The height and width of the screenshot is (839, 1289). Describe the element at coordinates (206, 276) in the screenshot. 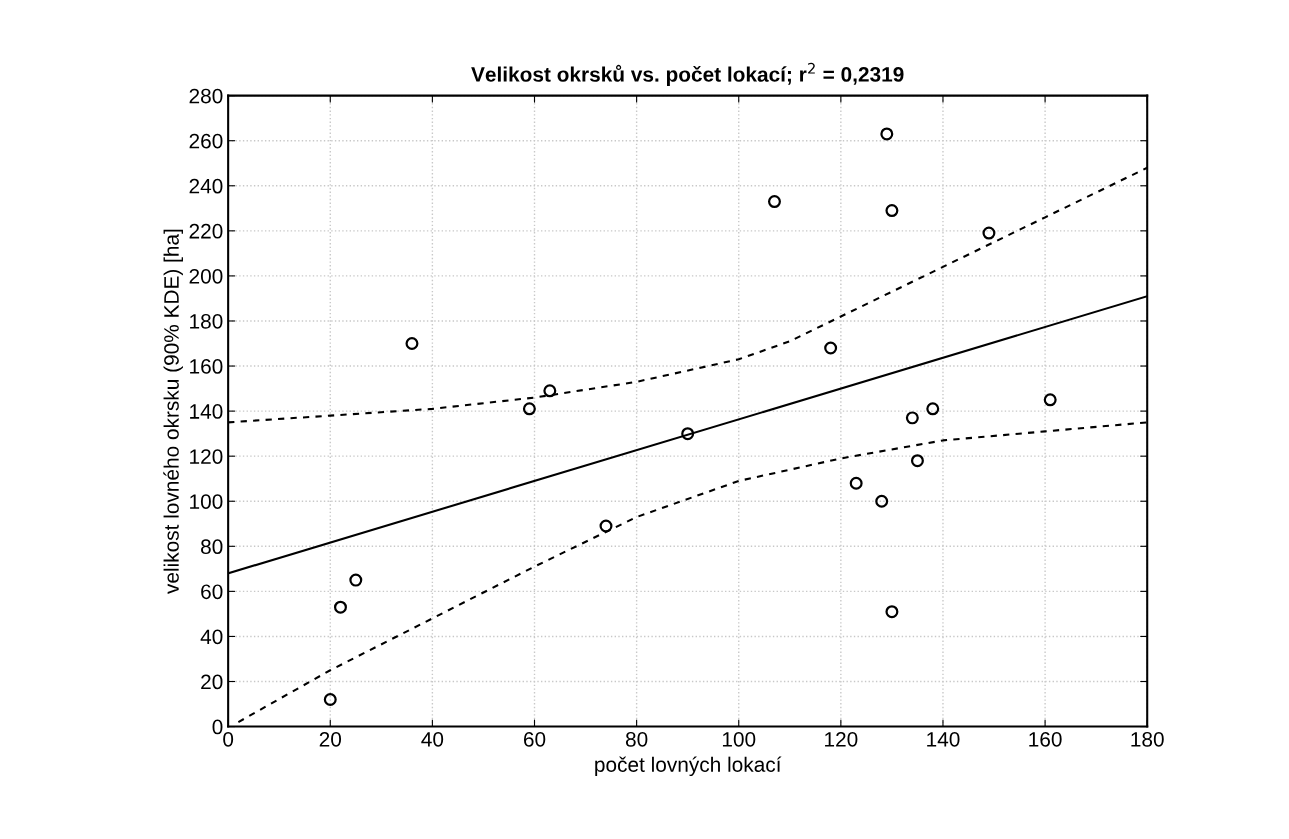

I see `y-tick-label: 200` at that location.